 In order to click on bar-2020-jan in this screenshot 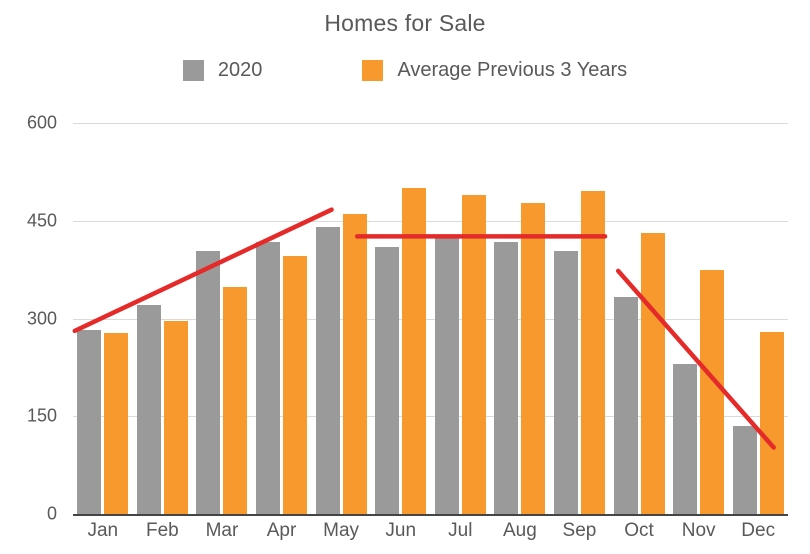, I will do `click(89, 421)`.